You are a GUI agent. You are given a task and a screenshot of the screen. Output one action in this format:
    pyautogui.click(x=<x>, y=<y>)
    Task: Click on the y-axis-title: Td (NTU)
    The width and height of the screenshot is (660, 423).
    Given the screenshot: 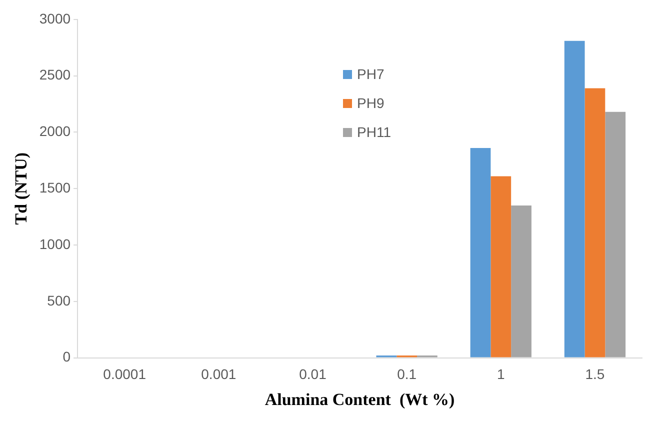 What is the action you would take?
    pyautogui.click(x=21, y=188)
    